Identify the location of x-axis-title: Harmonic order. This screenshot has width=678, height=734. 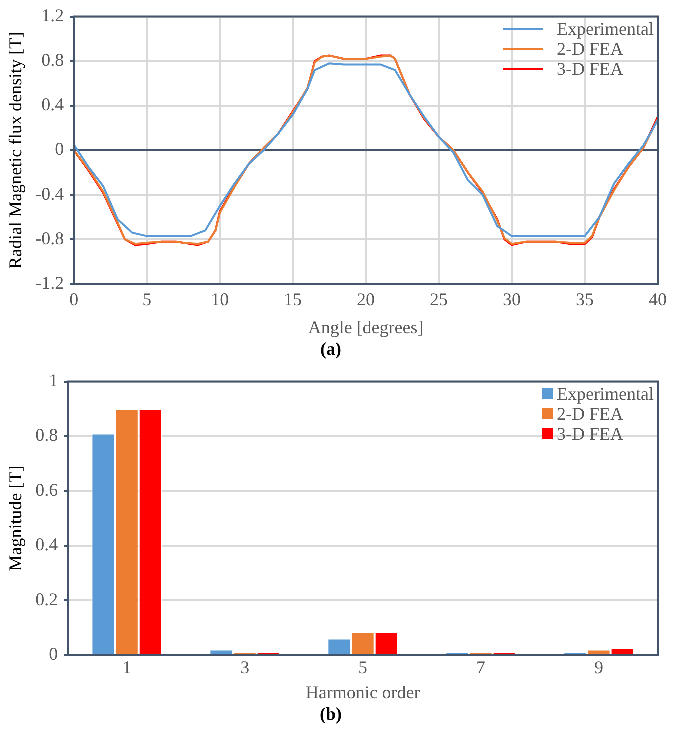
(363, 692).